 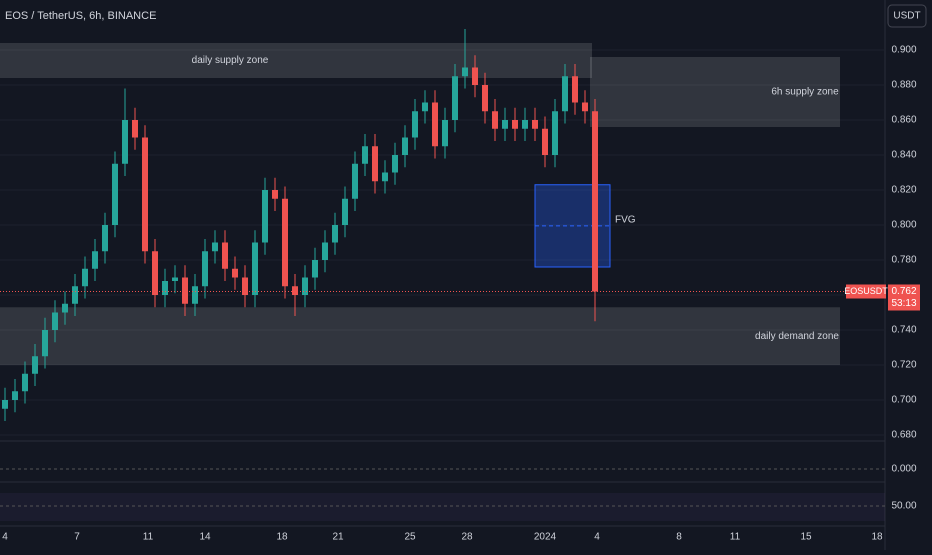 I want to click on countdown: 53:13, so click(x=903, y=303).